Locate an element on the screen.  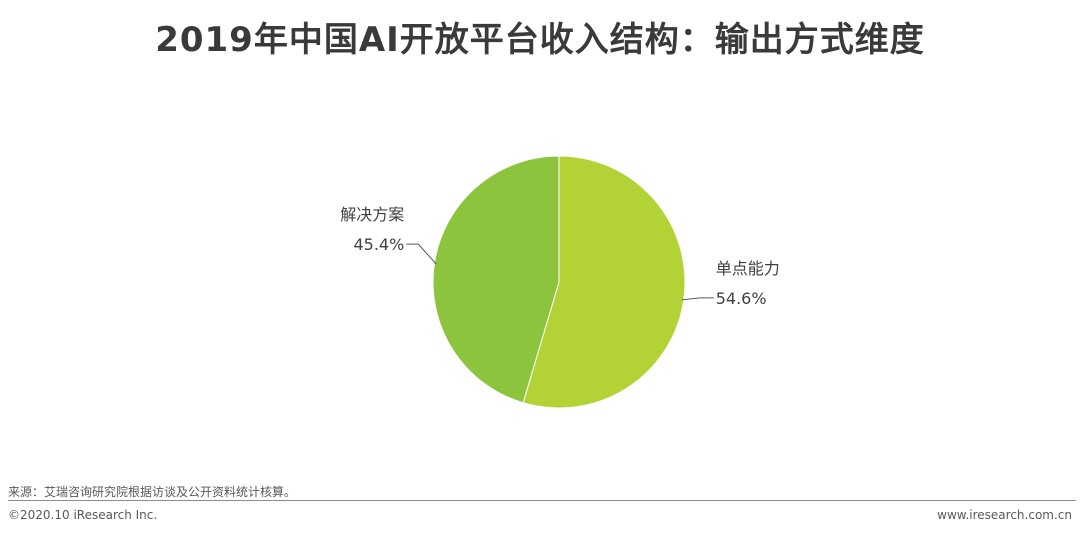
copyright-text: ©2020.10 iResearch Inc. is located at coordinates (83, 515).